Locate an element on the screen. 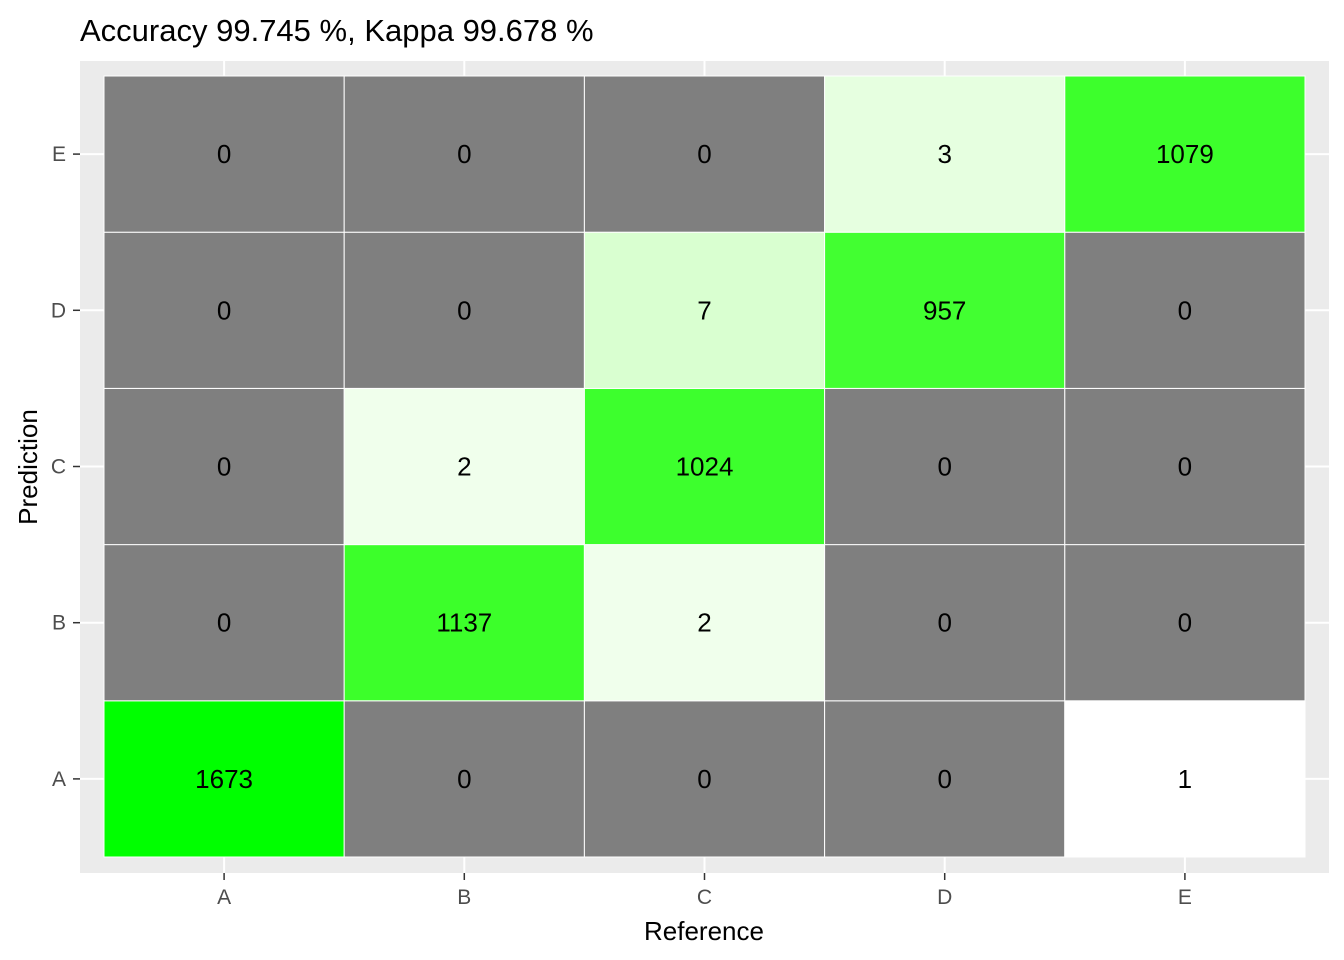  cell-value-c-e: 0 is located at coordinates (1185, 467).